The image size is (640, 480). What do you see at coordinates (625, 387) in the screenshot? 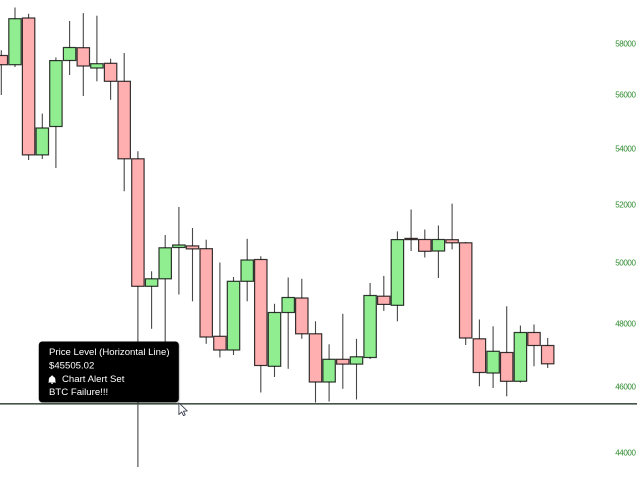
I see `svg-text: 46000` at bounding box center [625, 387].